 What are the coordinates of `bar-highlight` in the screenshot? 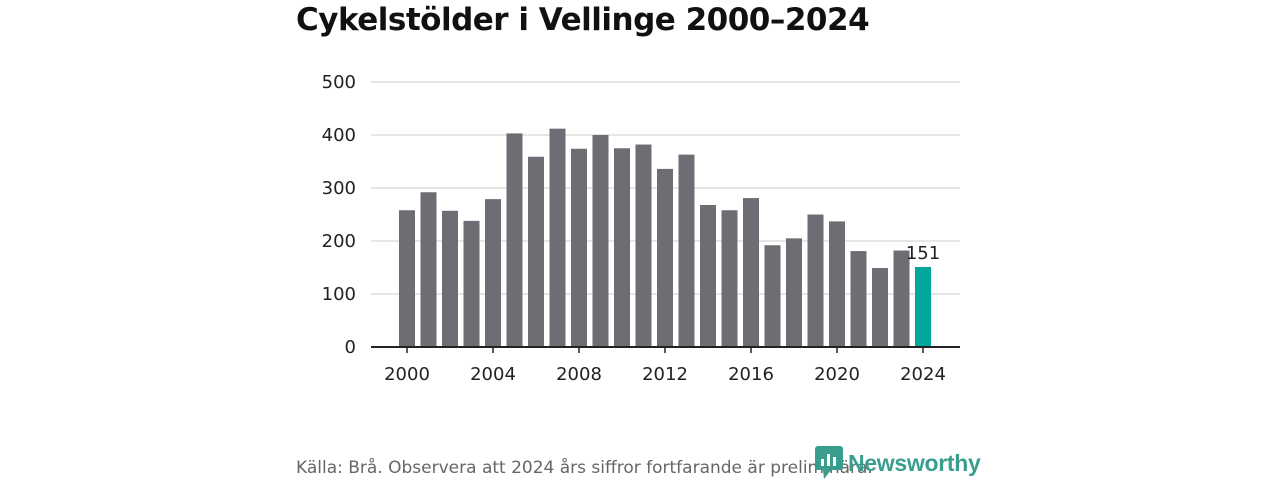 It's located at (923, 306).